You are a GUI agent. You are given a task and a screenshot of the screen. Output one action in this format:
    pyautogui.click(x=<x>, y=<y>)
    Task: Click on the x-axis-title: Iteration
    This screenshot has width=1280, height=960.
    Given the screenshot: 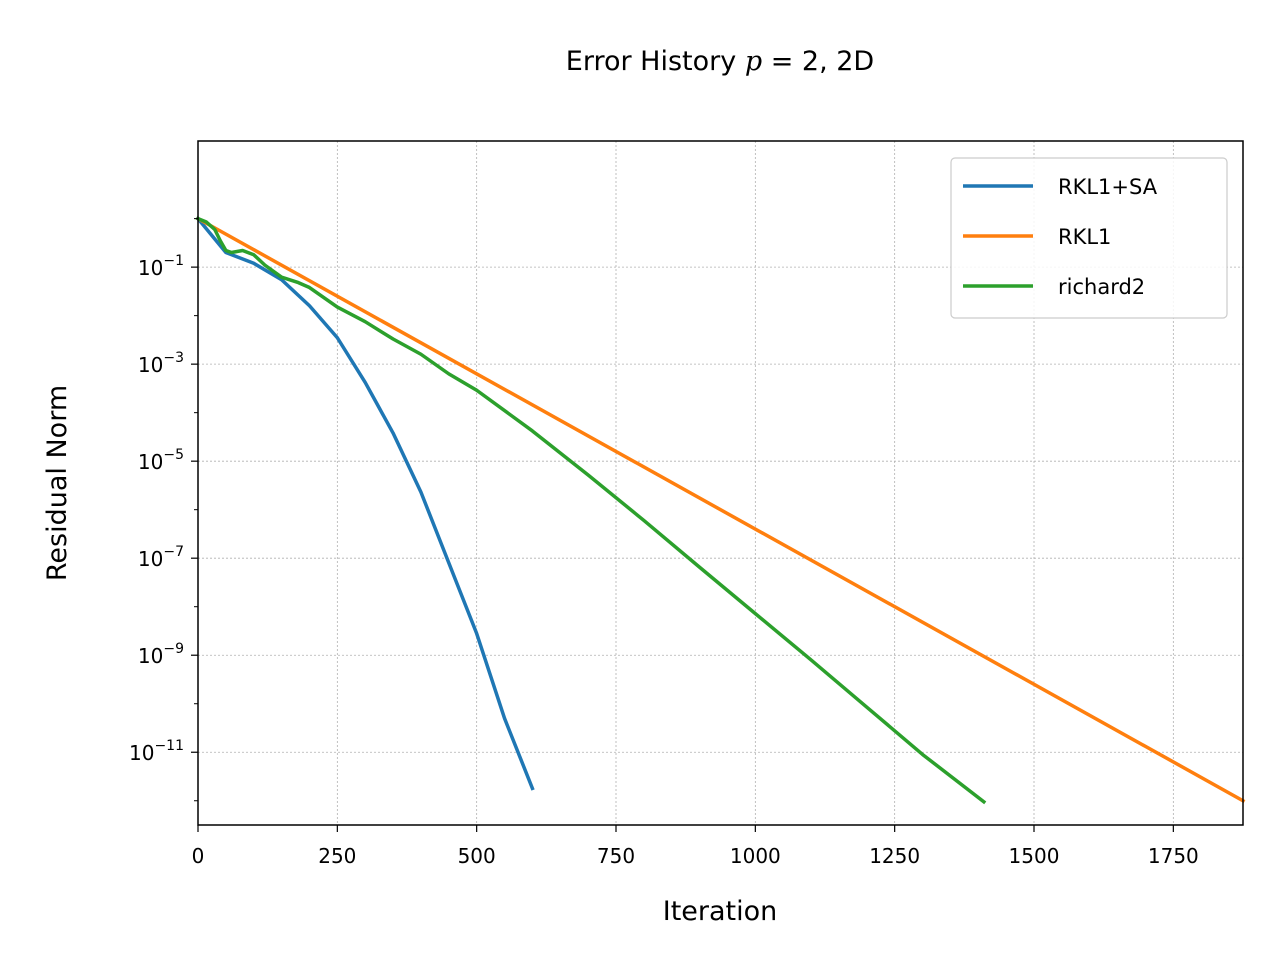 What is the action you would take?
    pyautogui.click(x=720, y=911)
    